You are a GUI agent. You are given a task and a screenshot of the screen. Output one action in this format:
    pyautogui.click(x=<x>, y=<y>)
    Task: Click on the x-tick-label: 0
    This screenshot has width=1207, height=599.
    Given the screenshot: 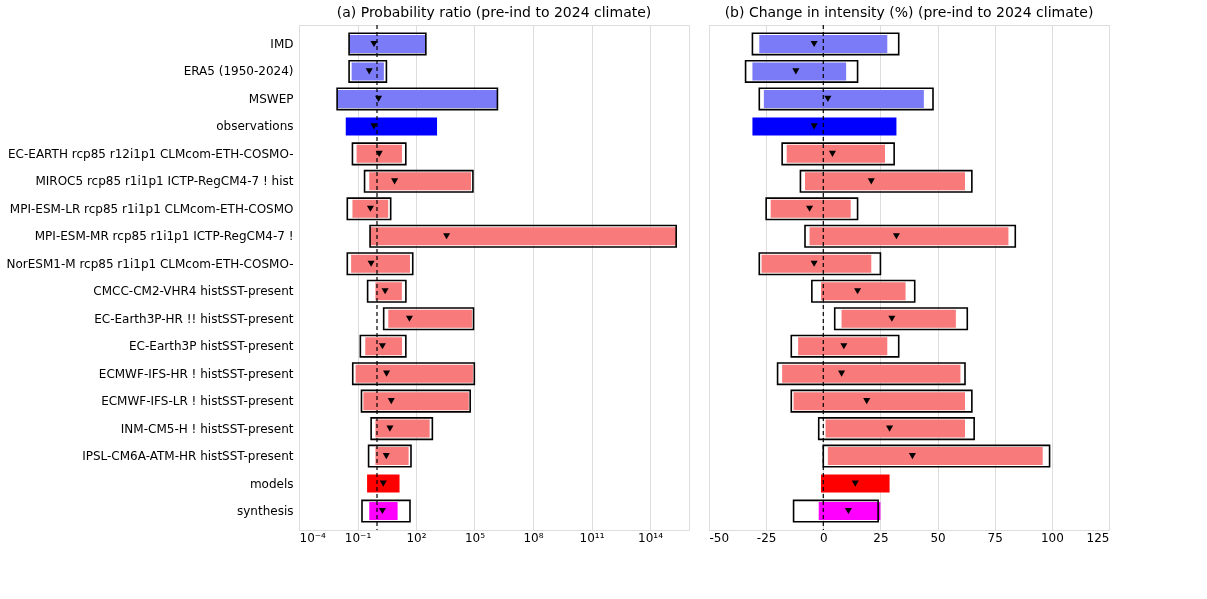 What is the action you would take?
    pyautogui.click(x=823, y=537)
    